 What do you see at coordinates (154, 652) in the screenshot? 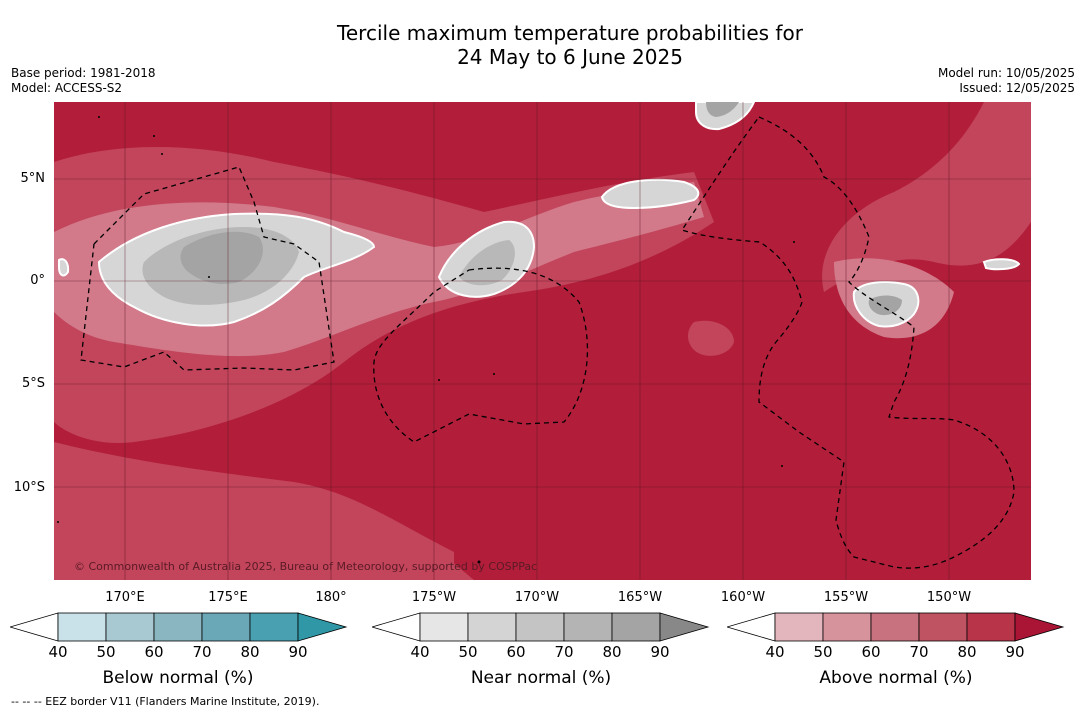
I see `cb-below-tick: 60` at bounding box center [154, 652].